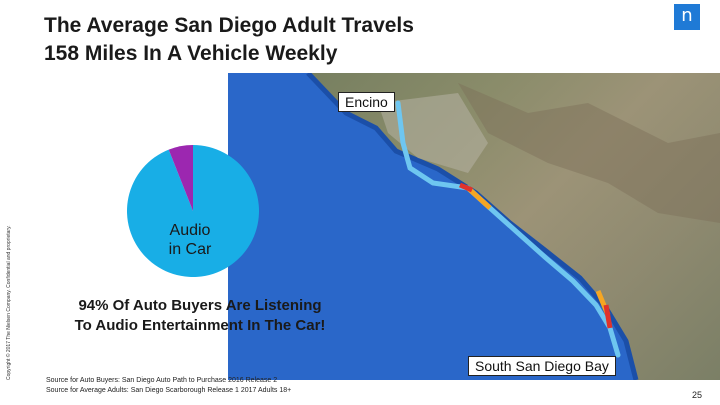 Image resolution: width=720 pixels, height=405 pixels. What do you see at coordinates (200, 305) in the screenshot?
I see `stat-line1: 94% Of Auto Buyers Are Listening` at bounding box center [200, 305].